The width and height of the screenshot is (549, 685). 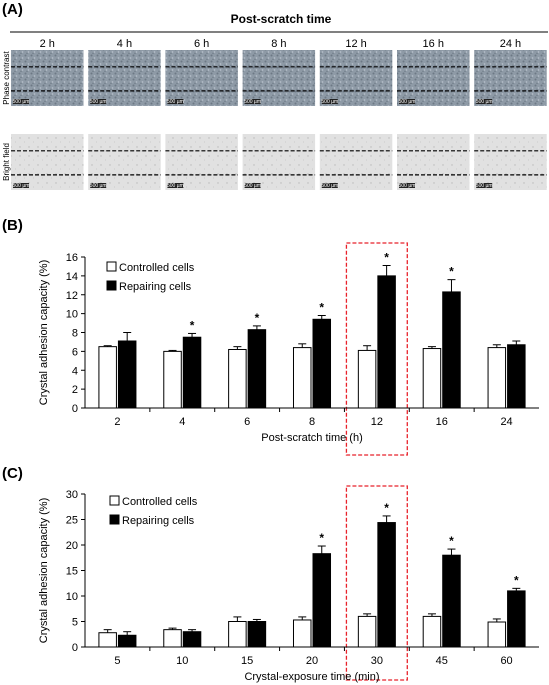 I want to click on y-tick-label: 30, so click(x=72, y=495).